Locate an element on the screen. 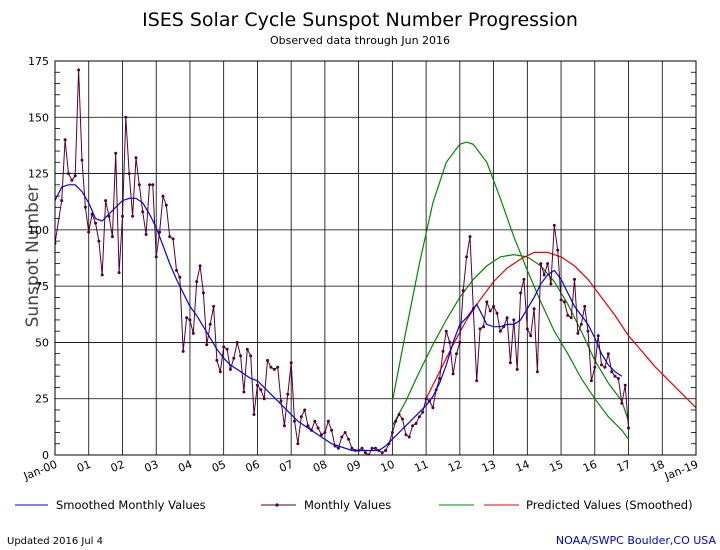 The image size is (720, 550). chart-subtitle: Observed data through Jun 2016 is located at coordinates (360, 40).